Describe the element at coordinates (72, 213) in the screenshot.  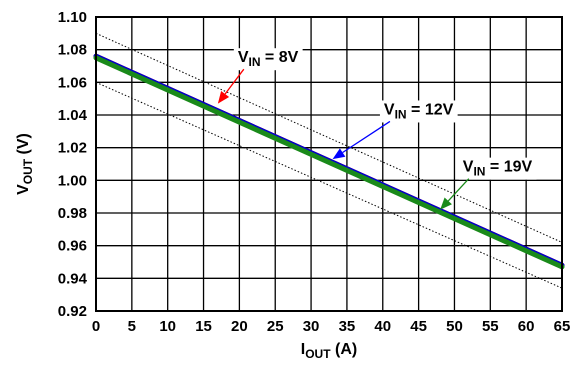
I see `y-tick-label-3: 0.98` at that location.